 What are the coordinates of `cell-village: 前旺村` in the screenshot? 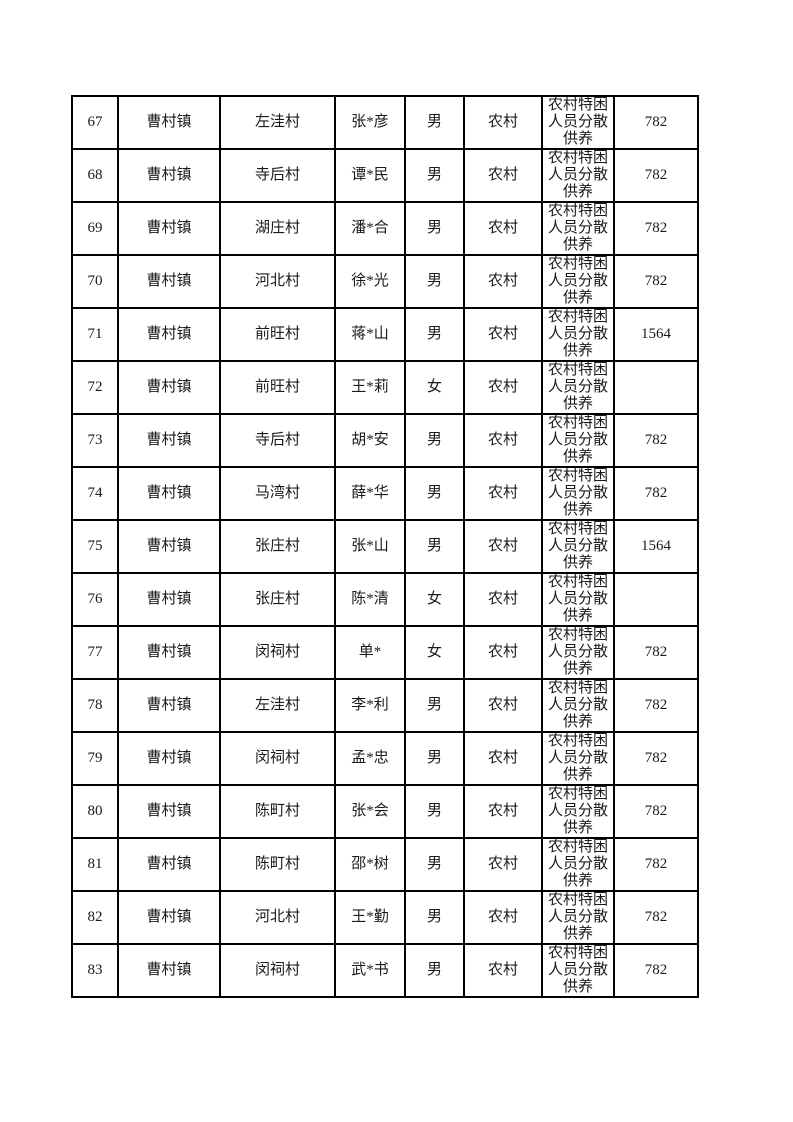 It's located at (277, 334).